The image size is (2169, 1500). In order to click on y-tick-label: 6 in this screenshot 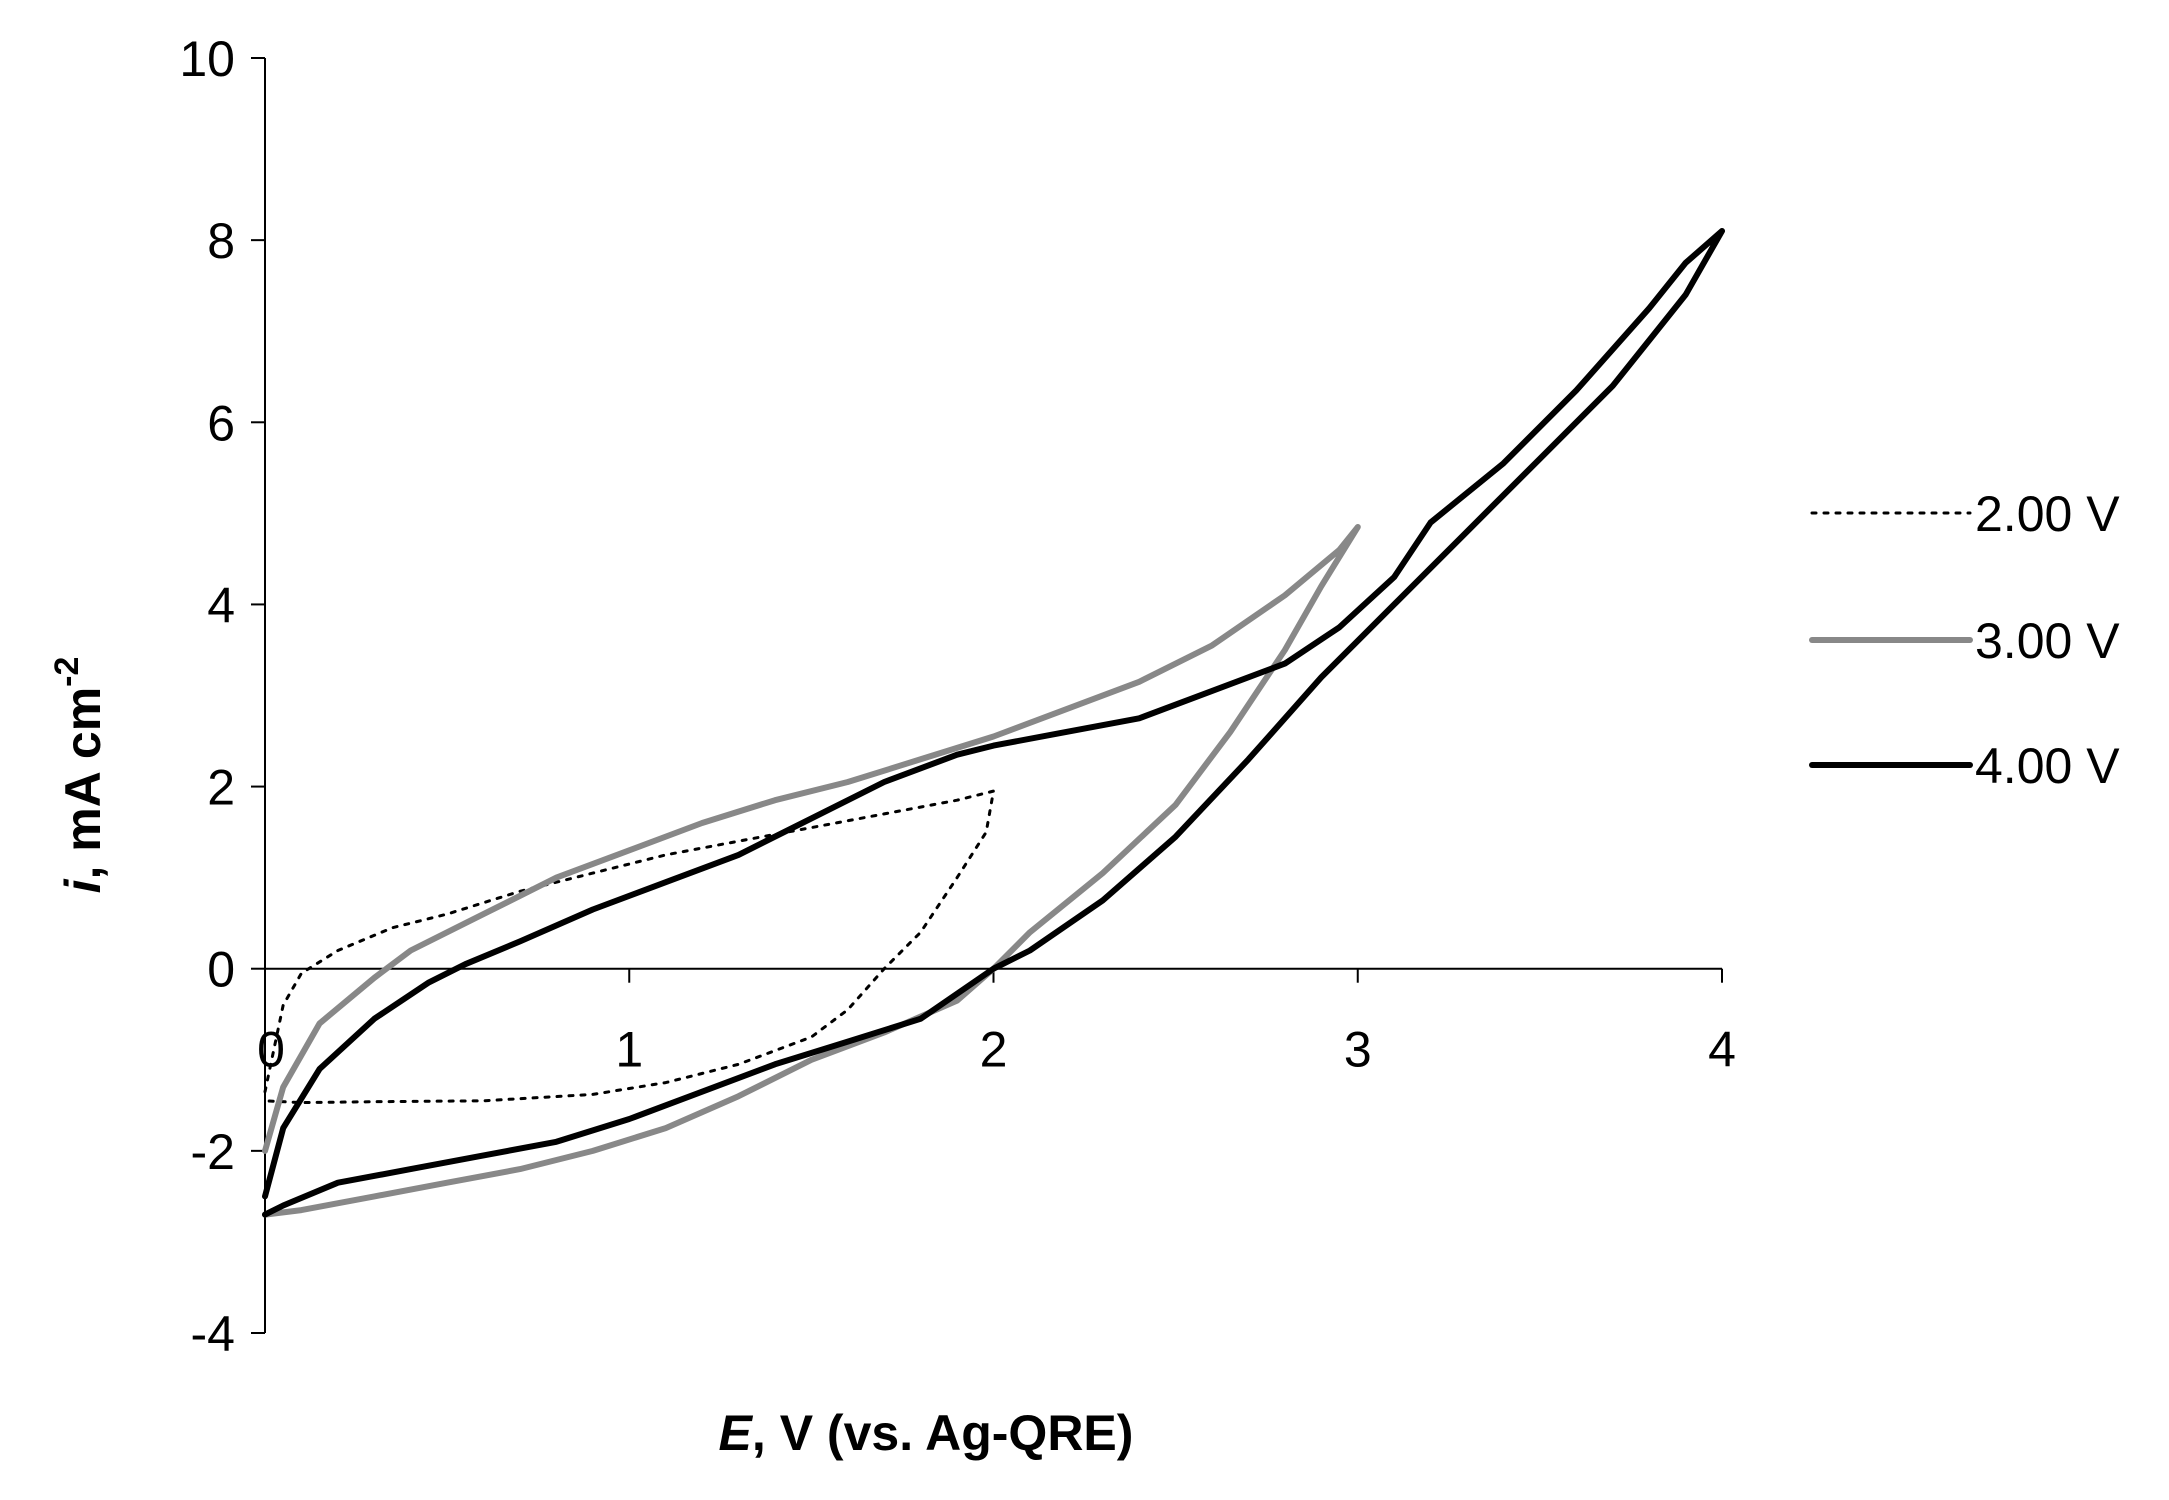, I will do `click(221, 423)`.